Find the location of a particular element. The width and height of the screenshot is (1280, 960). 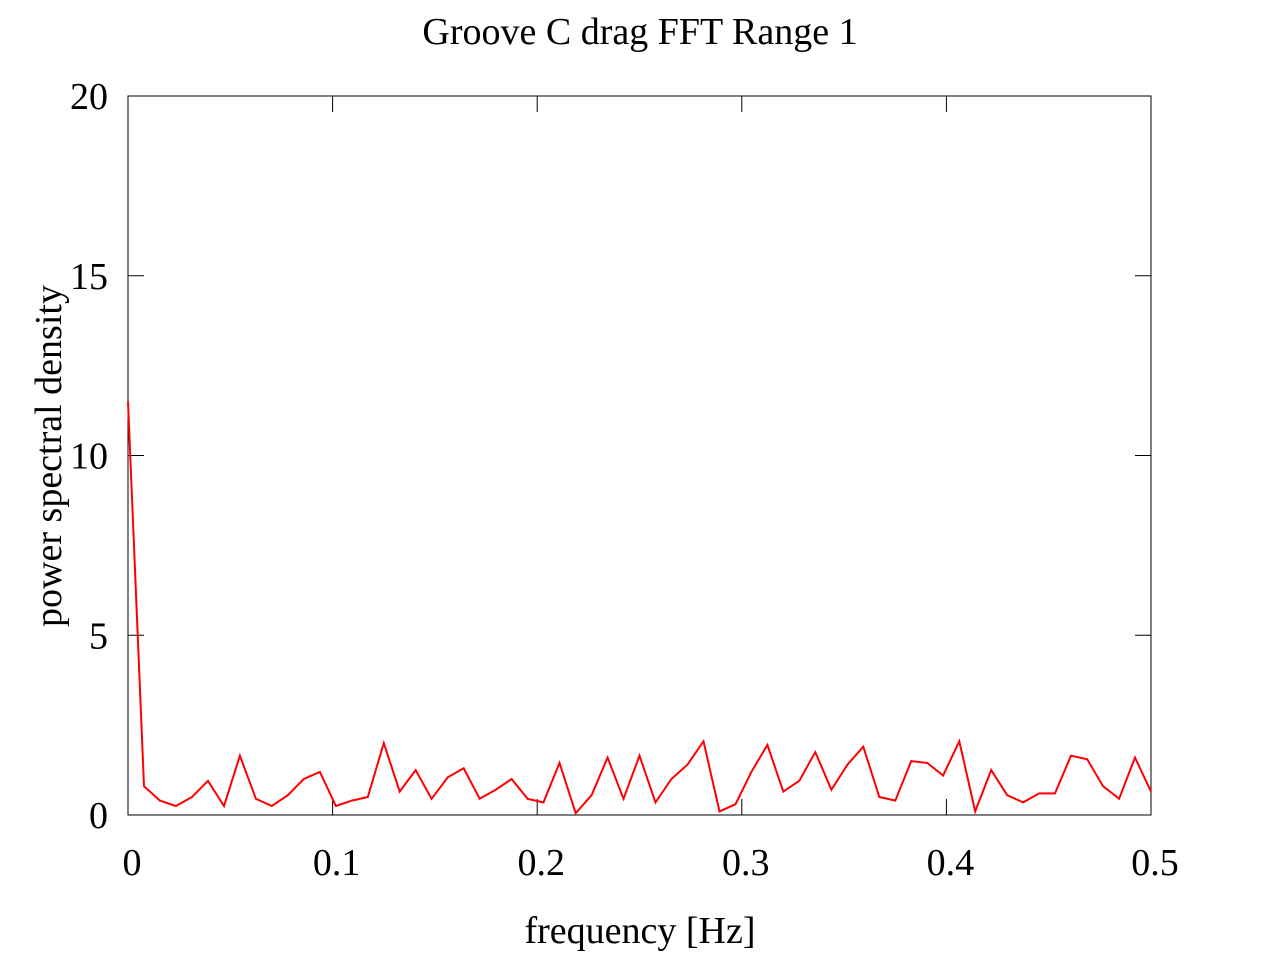

chart-title: Groove C drag FFT Range 1 is located at coordinates (639, 32).